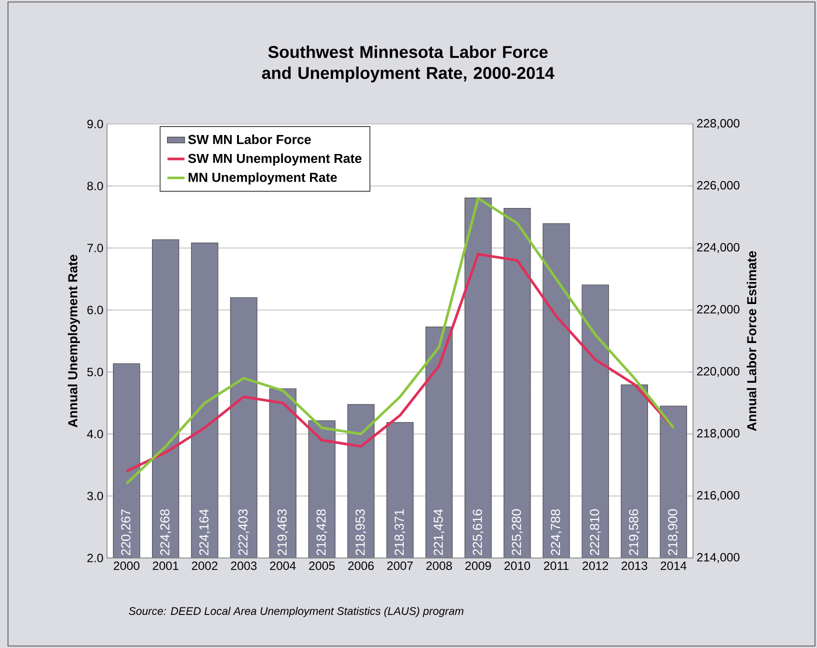 The image size is (817, 648). I want to click on data-label: 218,953, so click(361, 532).